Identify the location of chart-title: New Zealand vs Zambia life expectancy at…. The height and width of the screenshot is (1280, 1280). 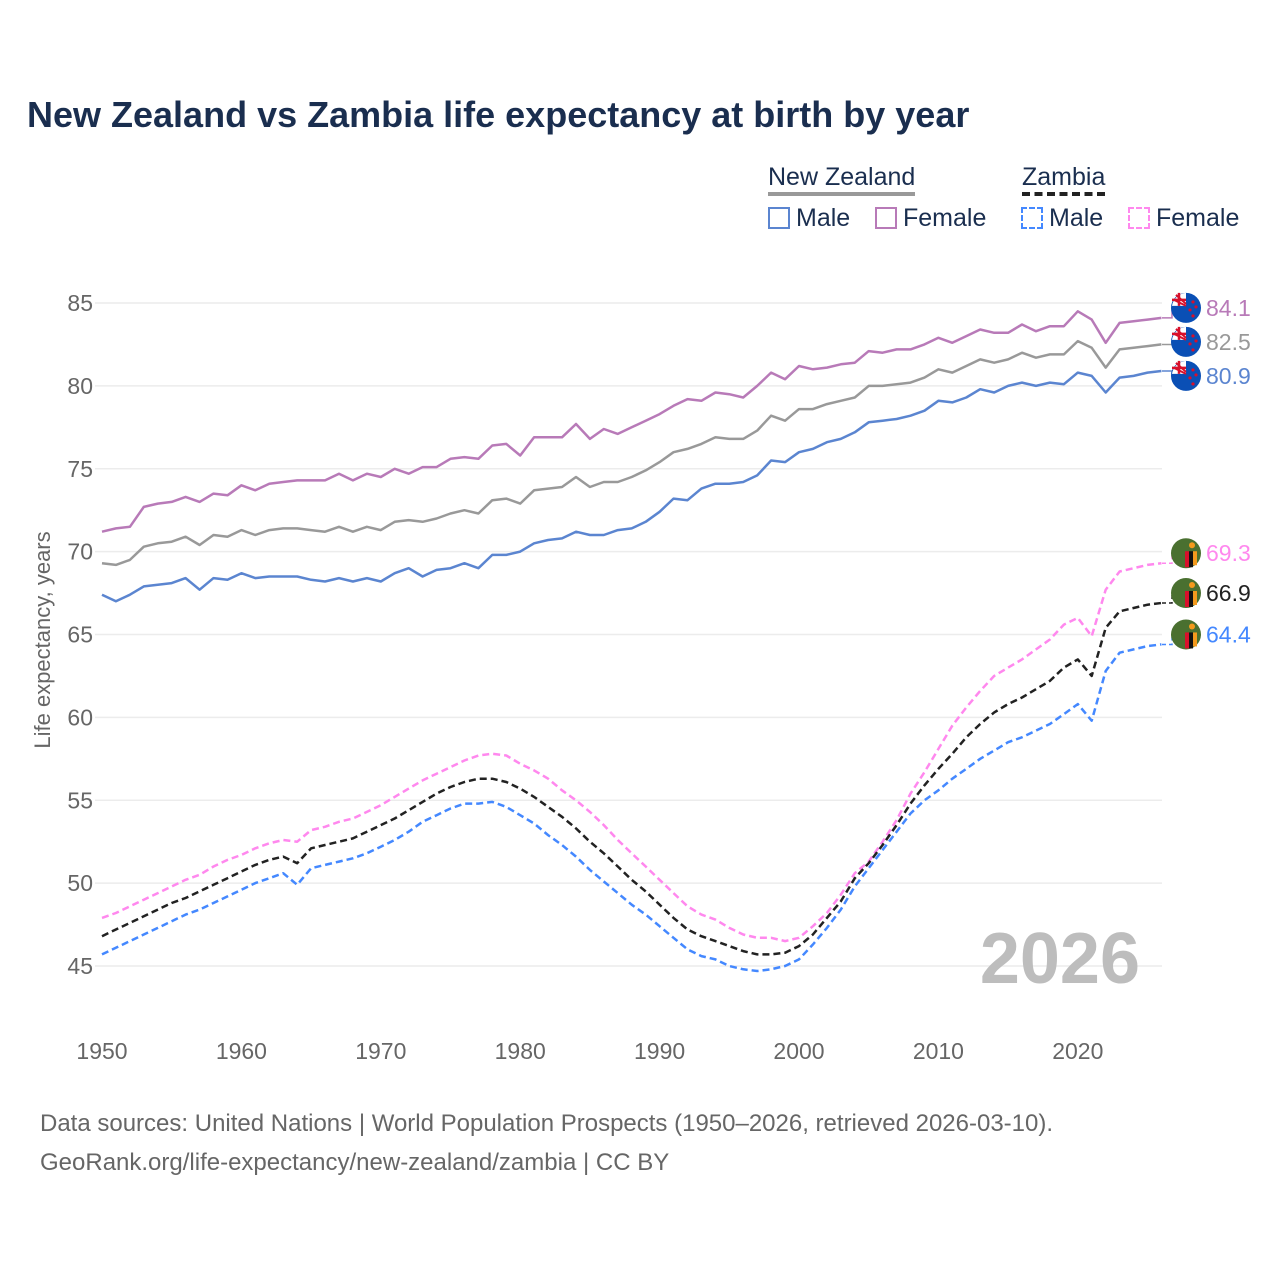
(498, 114).